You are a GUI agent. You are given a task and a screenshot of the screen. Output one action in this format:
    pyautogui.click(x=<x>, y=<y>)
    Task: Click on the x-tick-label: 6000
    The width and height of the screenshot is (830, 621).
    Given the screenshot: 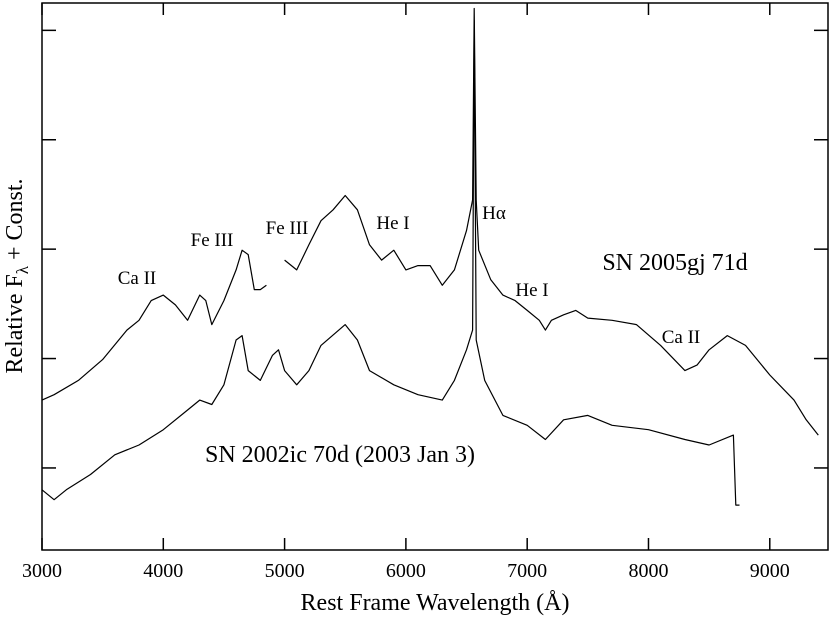 What is the action you would take?
    pyautogui.click(x=406, y=571)
    